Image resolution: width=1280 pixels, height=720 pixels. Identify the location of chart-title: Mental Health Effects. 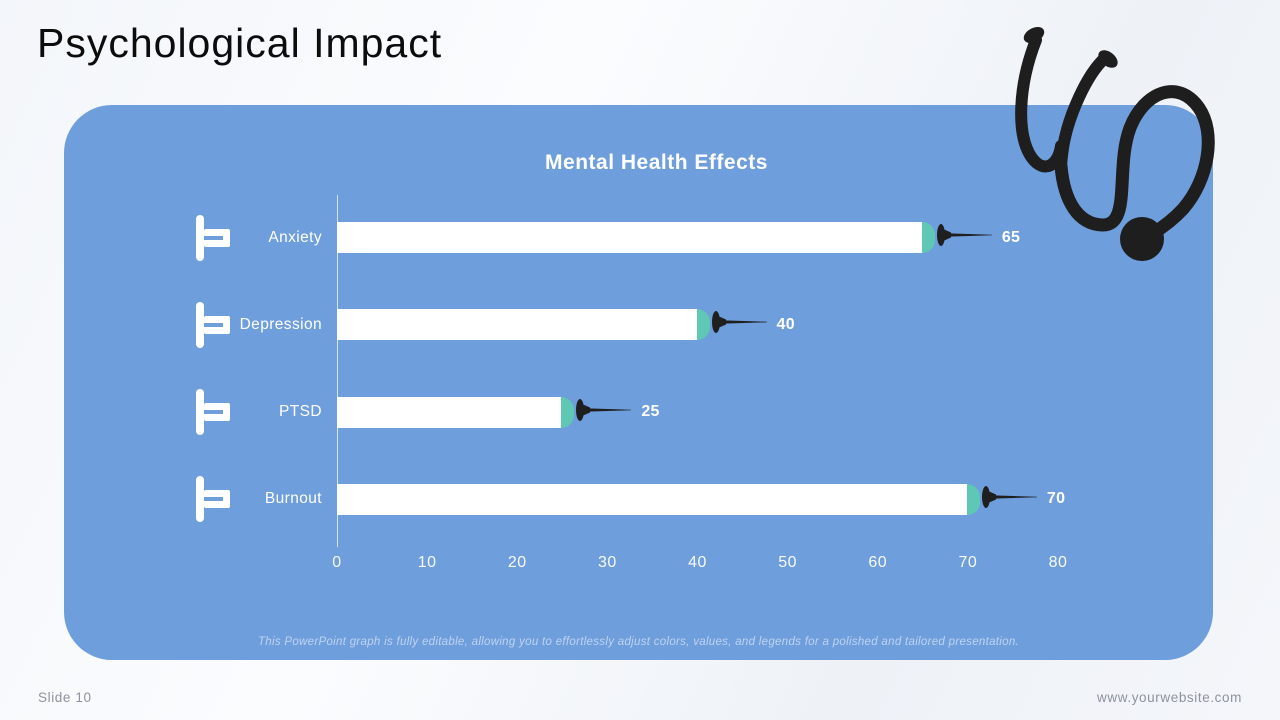
(656, 162).